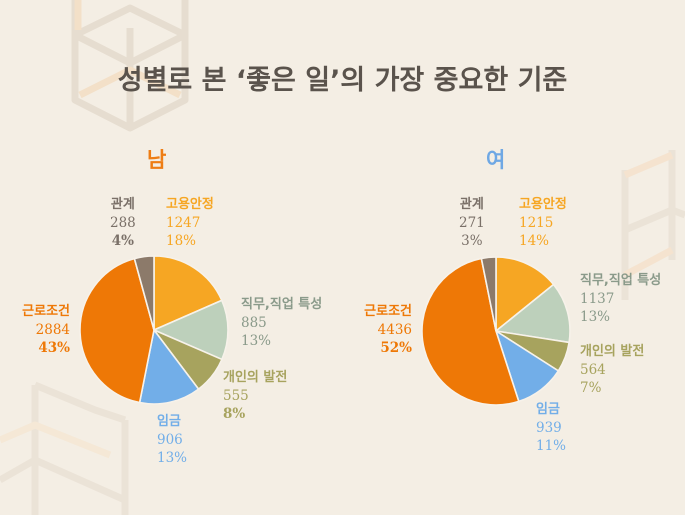 Image resolution: width=685 pixels, height=515 pixels. I want to click on male-heading: 남, so click(157, 160).